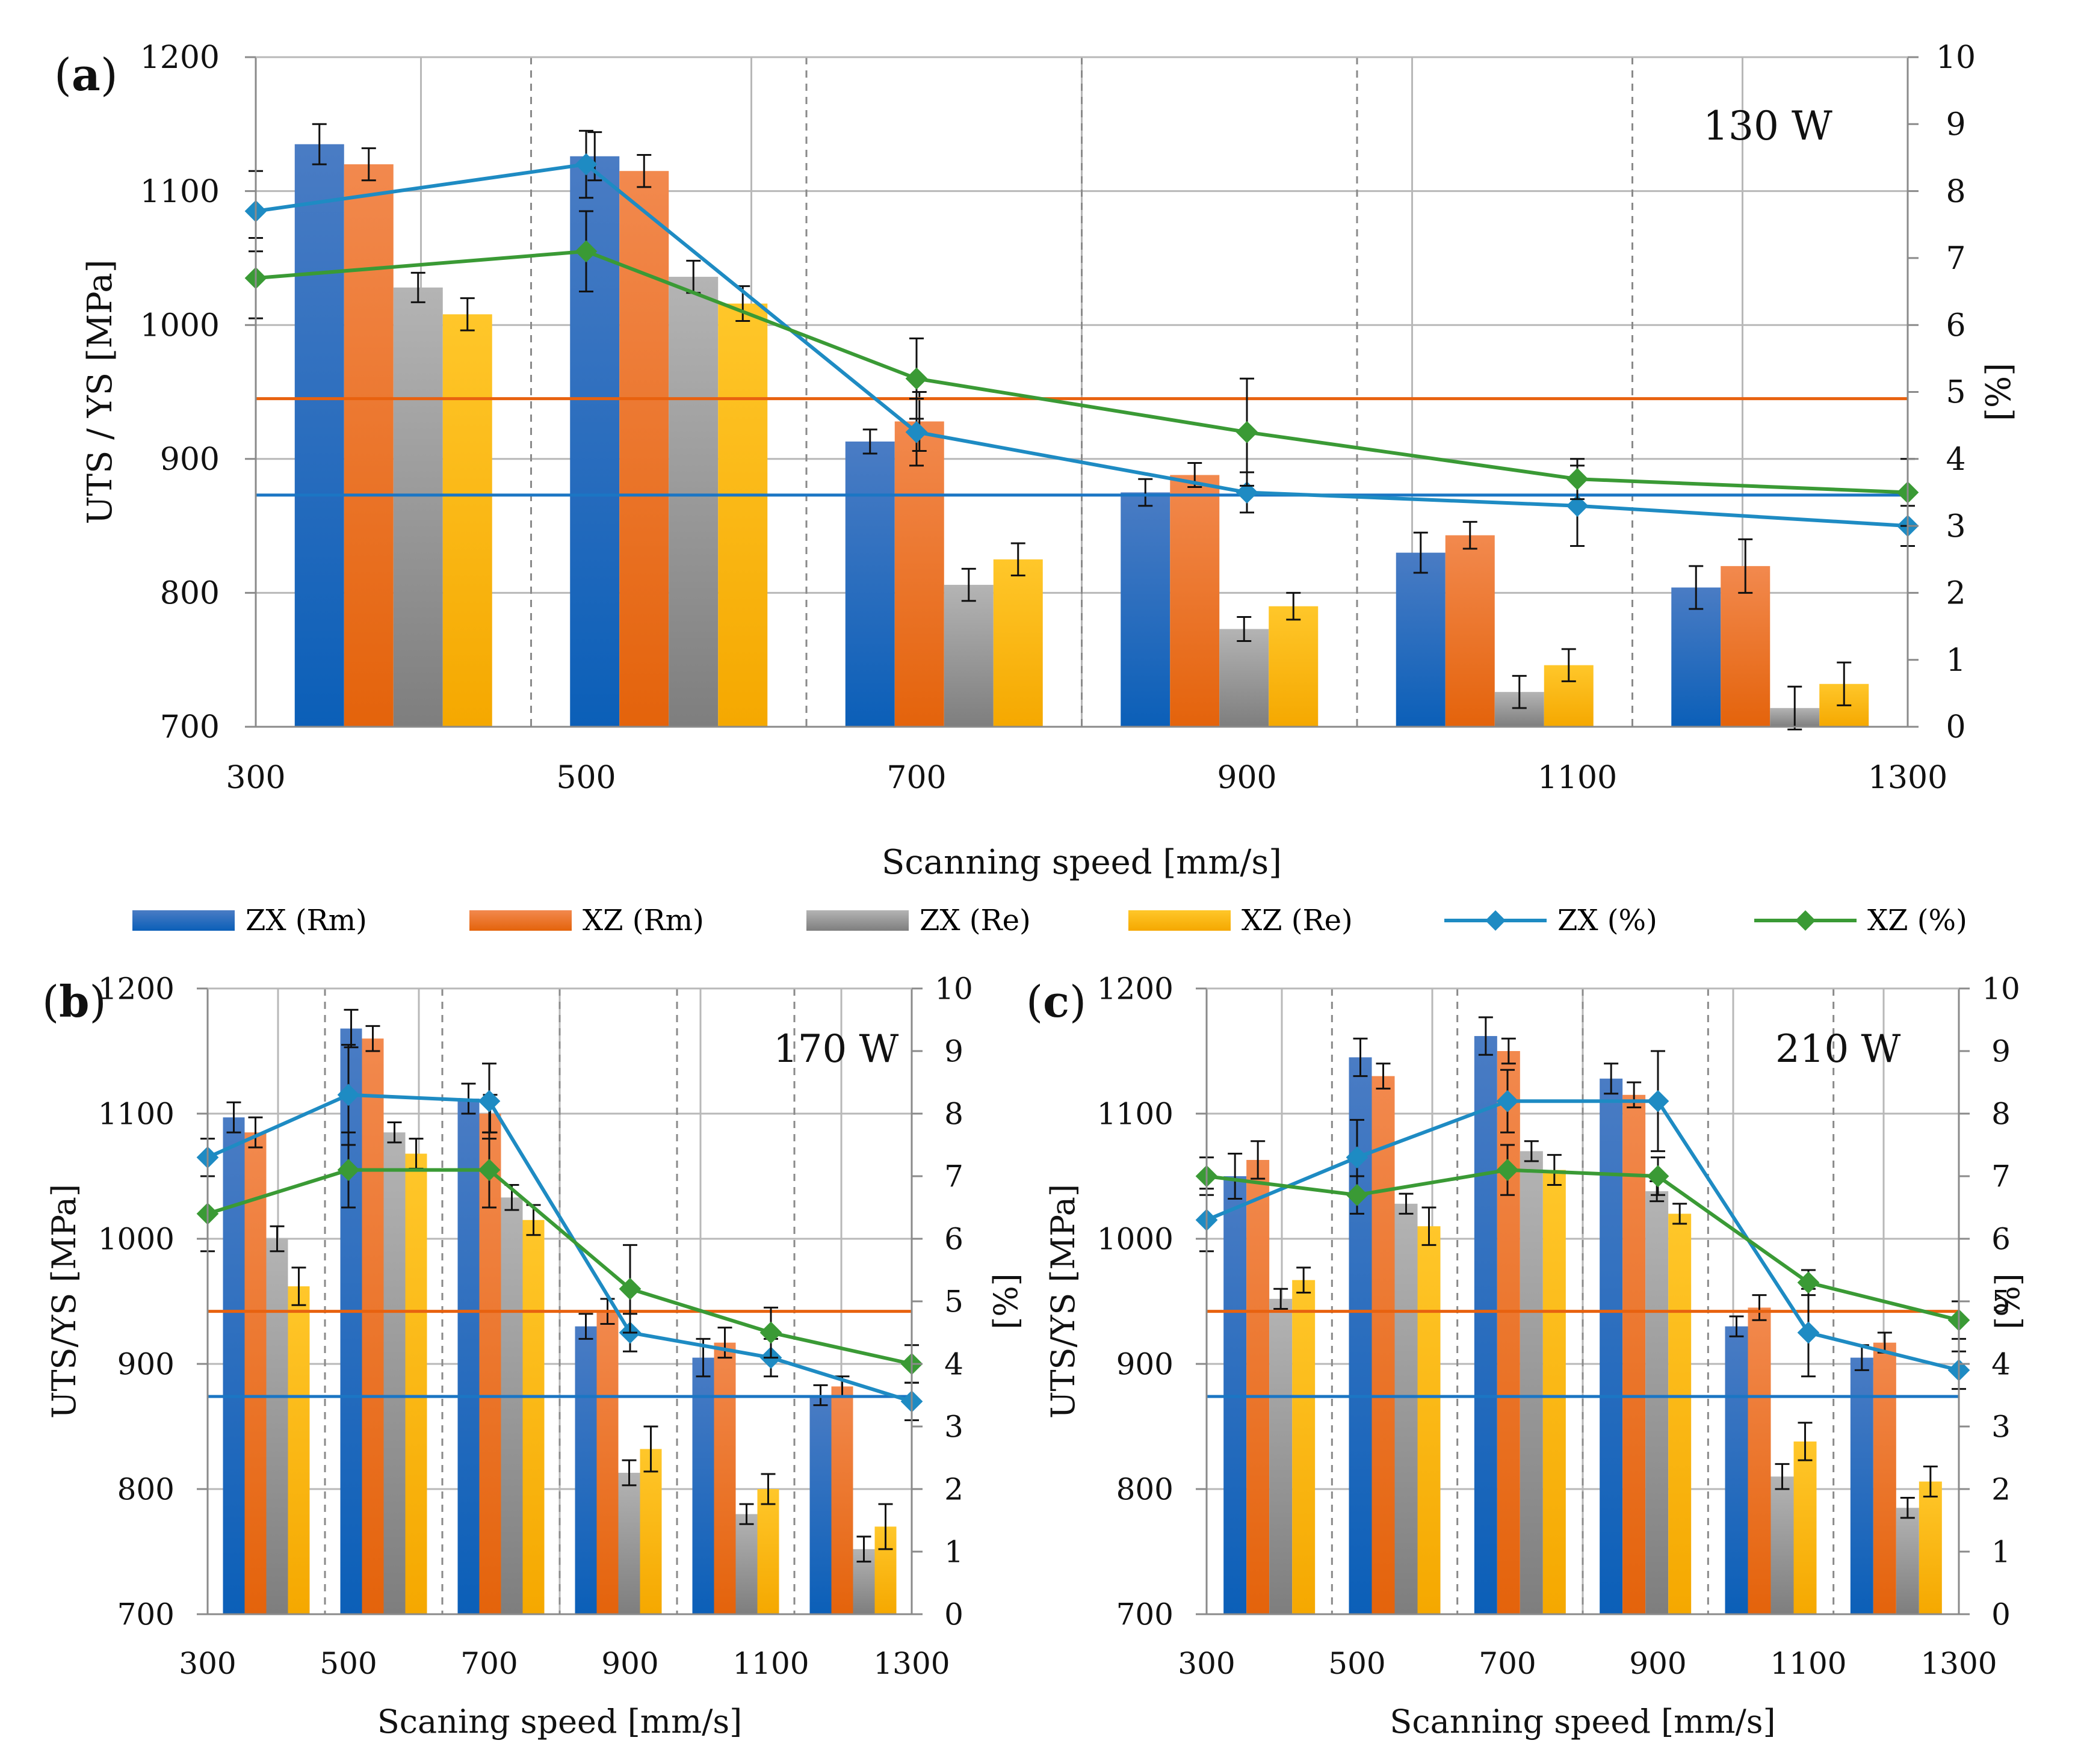  Describe the element at coordinates (1495, 920) in the screenshot. I see `legend-line-zx-pct` at that location.